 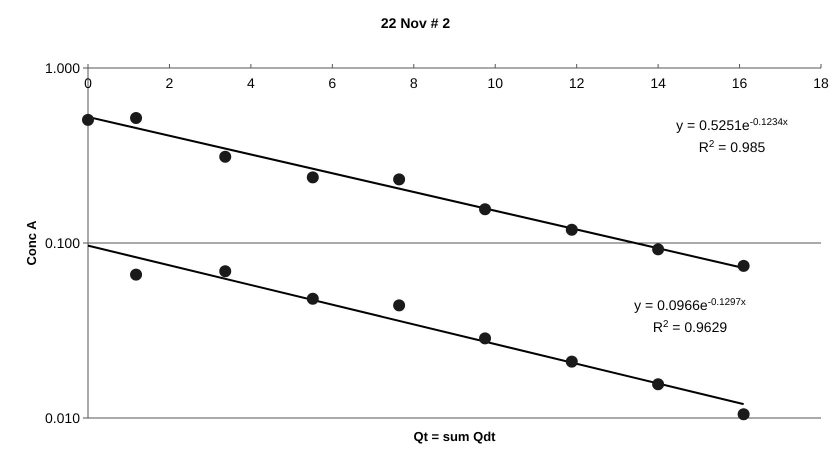 What do you see at coordinates (415, 23) in the screenshot?
I see `chart-title: 22 Nov # 2` at bounding box center [415, 23].